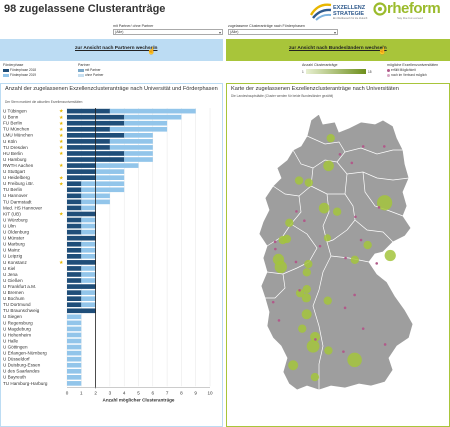 Image resolution: width=450 pixels, height=427 pixels. Describe the element at coordinates (19, 75) in the screenshot. I see `legend-item-phase-2019: Förderphase 2019` at that location.